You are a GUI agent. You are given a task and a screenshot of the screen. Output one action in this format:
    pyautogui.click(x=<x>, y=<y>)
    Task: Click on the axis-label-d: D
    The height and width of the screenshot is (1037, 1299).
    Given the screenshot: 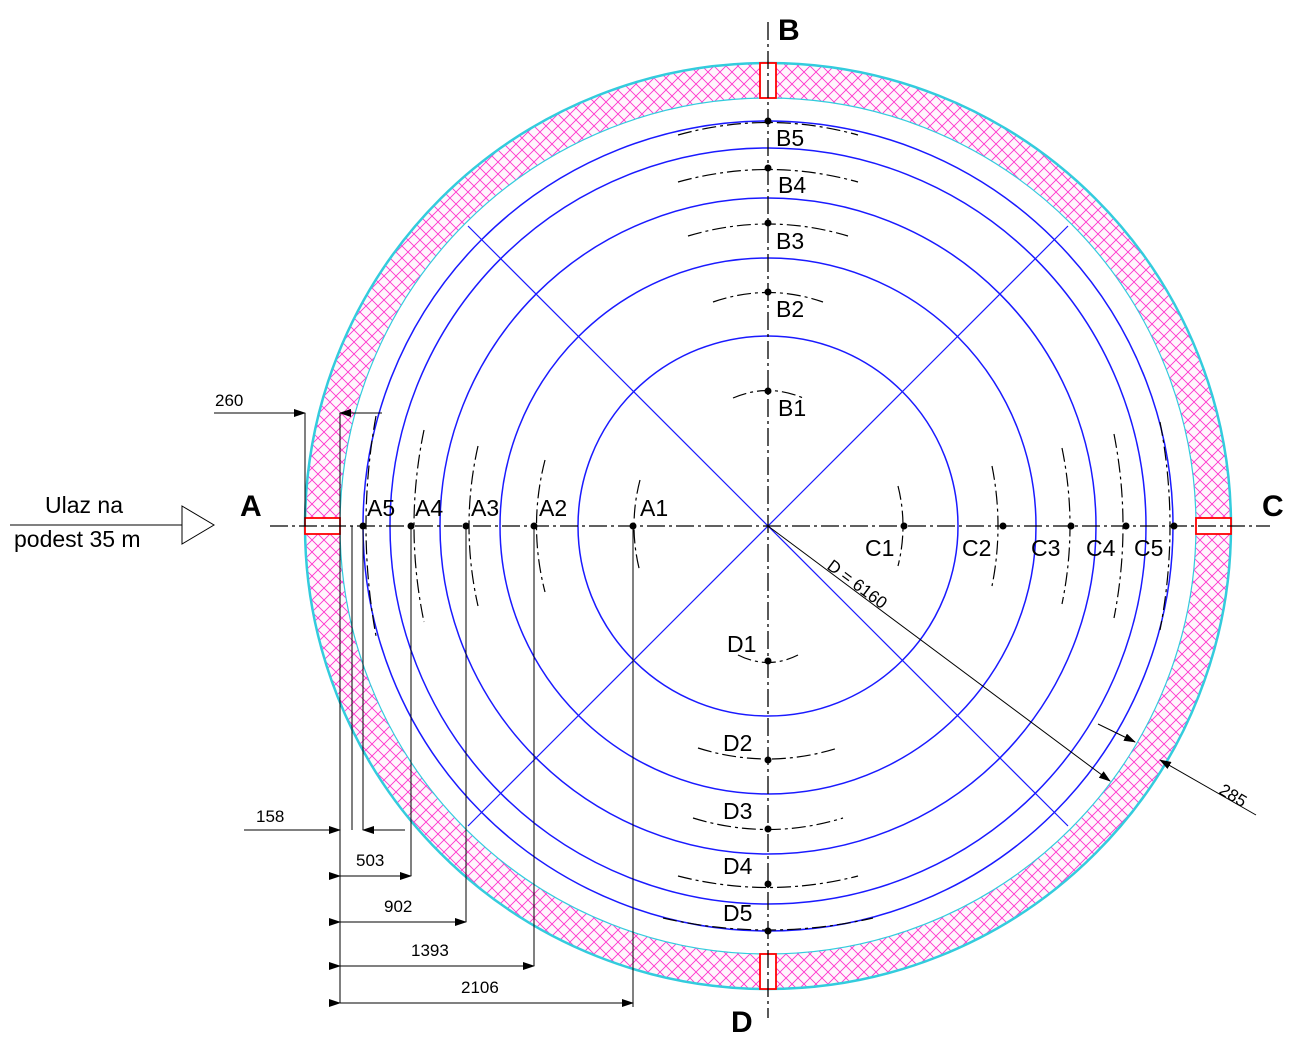 What is the action you would take?
    pyautogui.click(x=742, y=1021)
    